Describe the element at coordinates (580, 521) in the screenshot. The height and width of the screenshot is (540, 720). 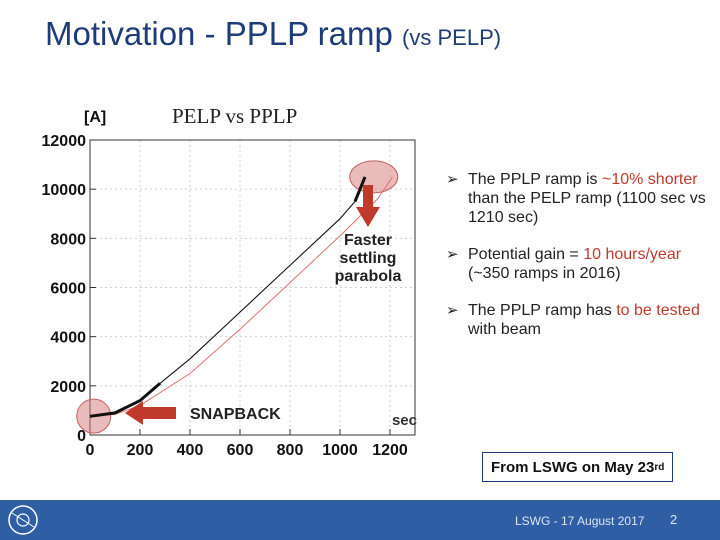
I see `footer-text: LSWG - 17 August 2017` at that location.